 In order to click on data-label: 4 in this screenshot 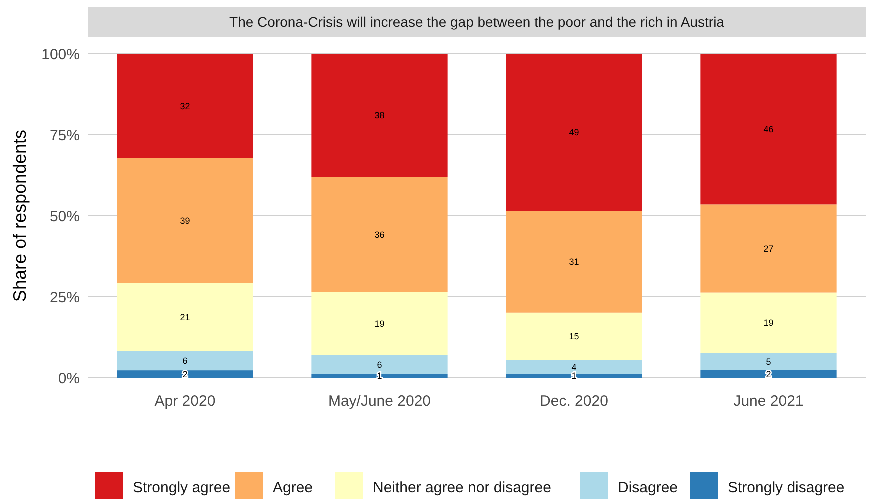, I will do `click(574, 367)`.